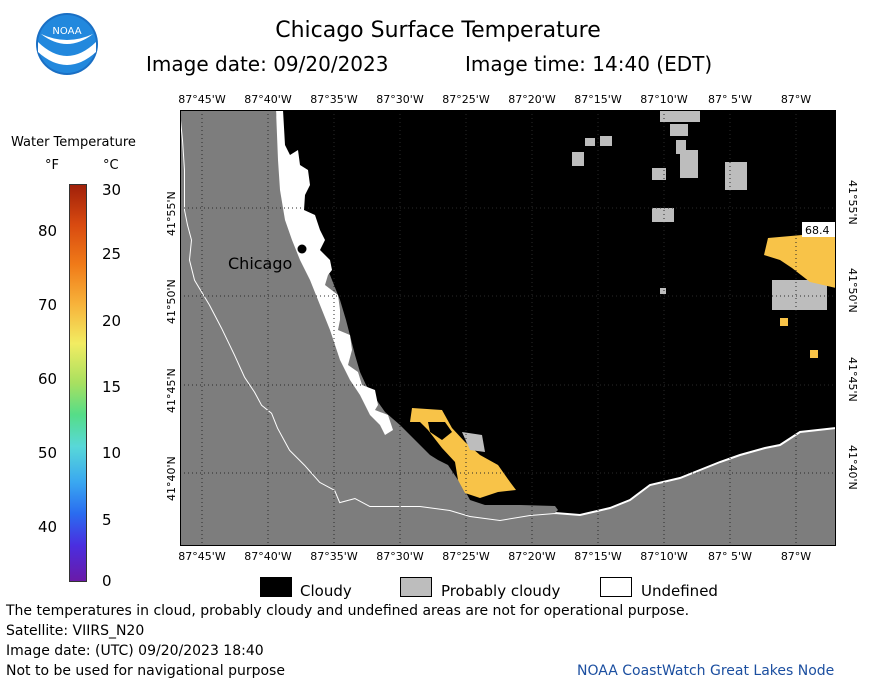 This screenshot has width=876, height=687. I want to click on utc-date: Image date: (UTC) 09/20/2023 18:40, so click(135, 651).